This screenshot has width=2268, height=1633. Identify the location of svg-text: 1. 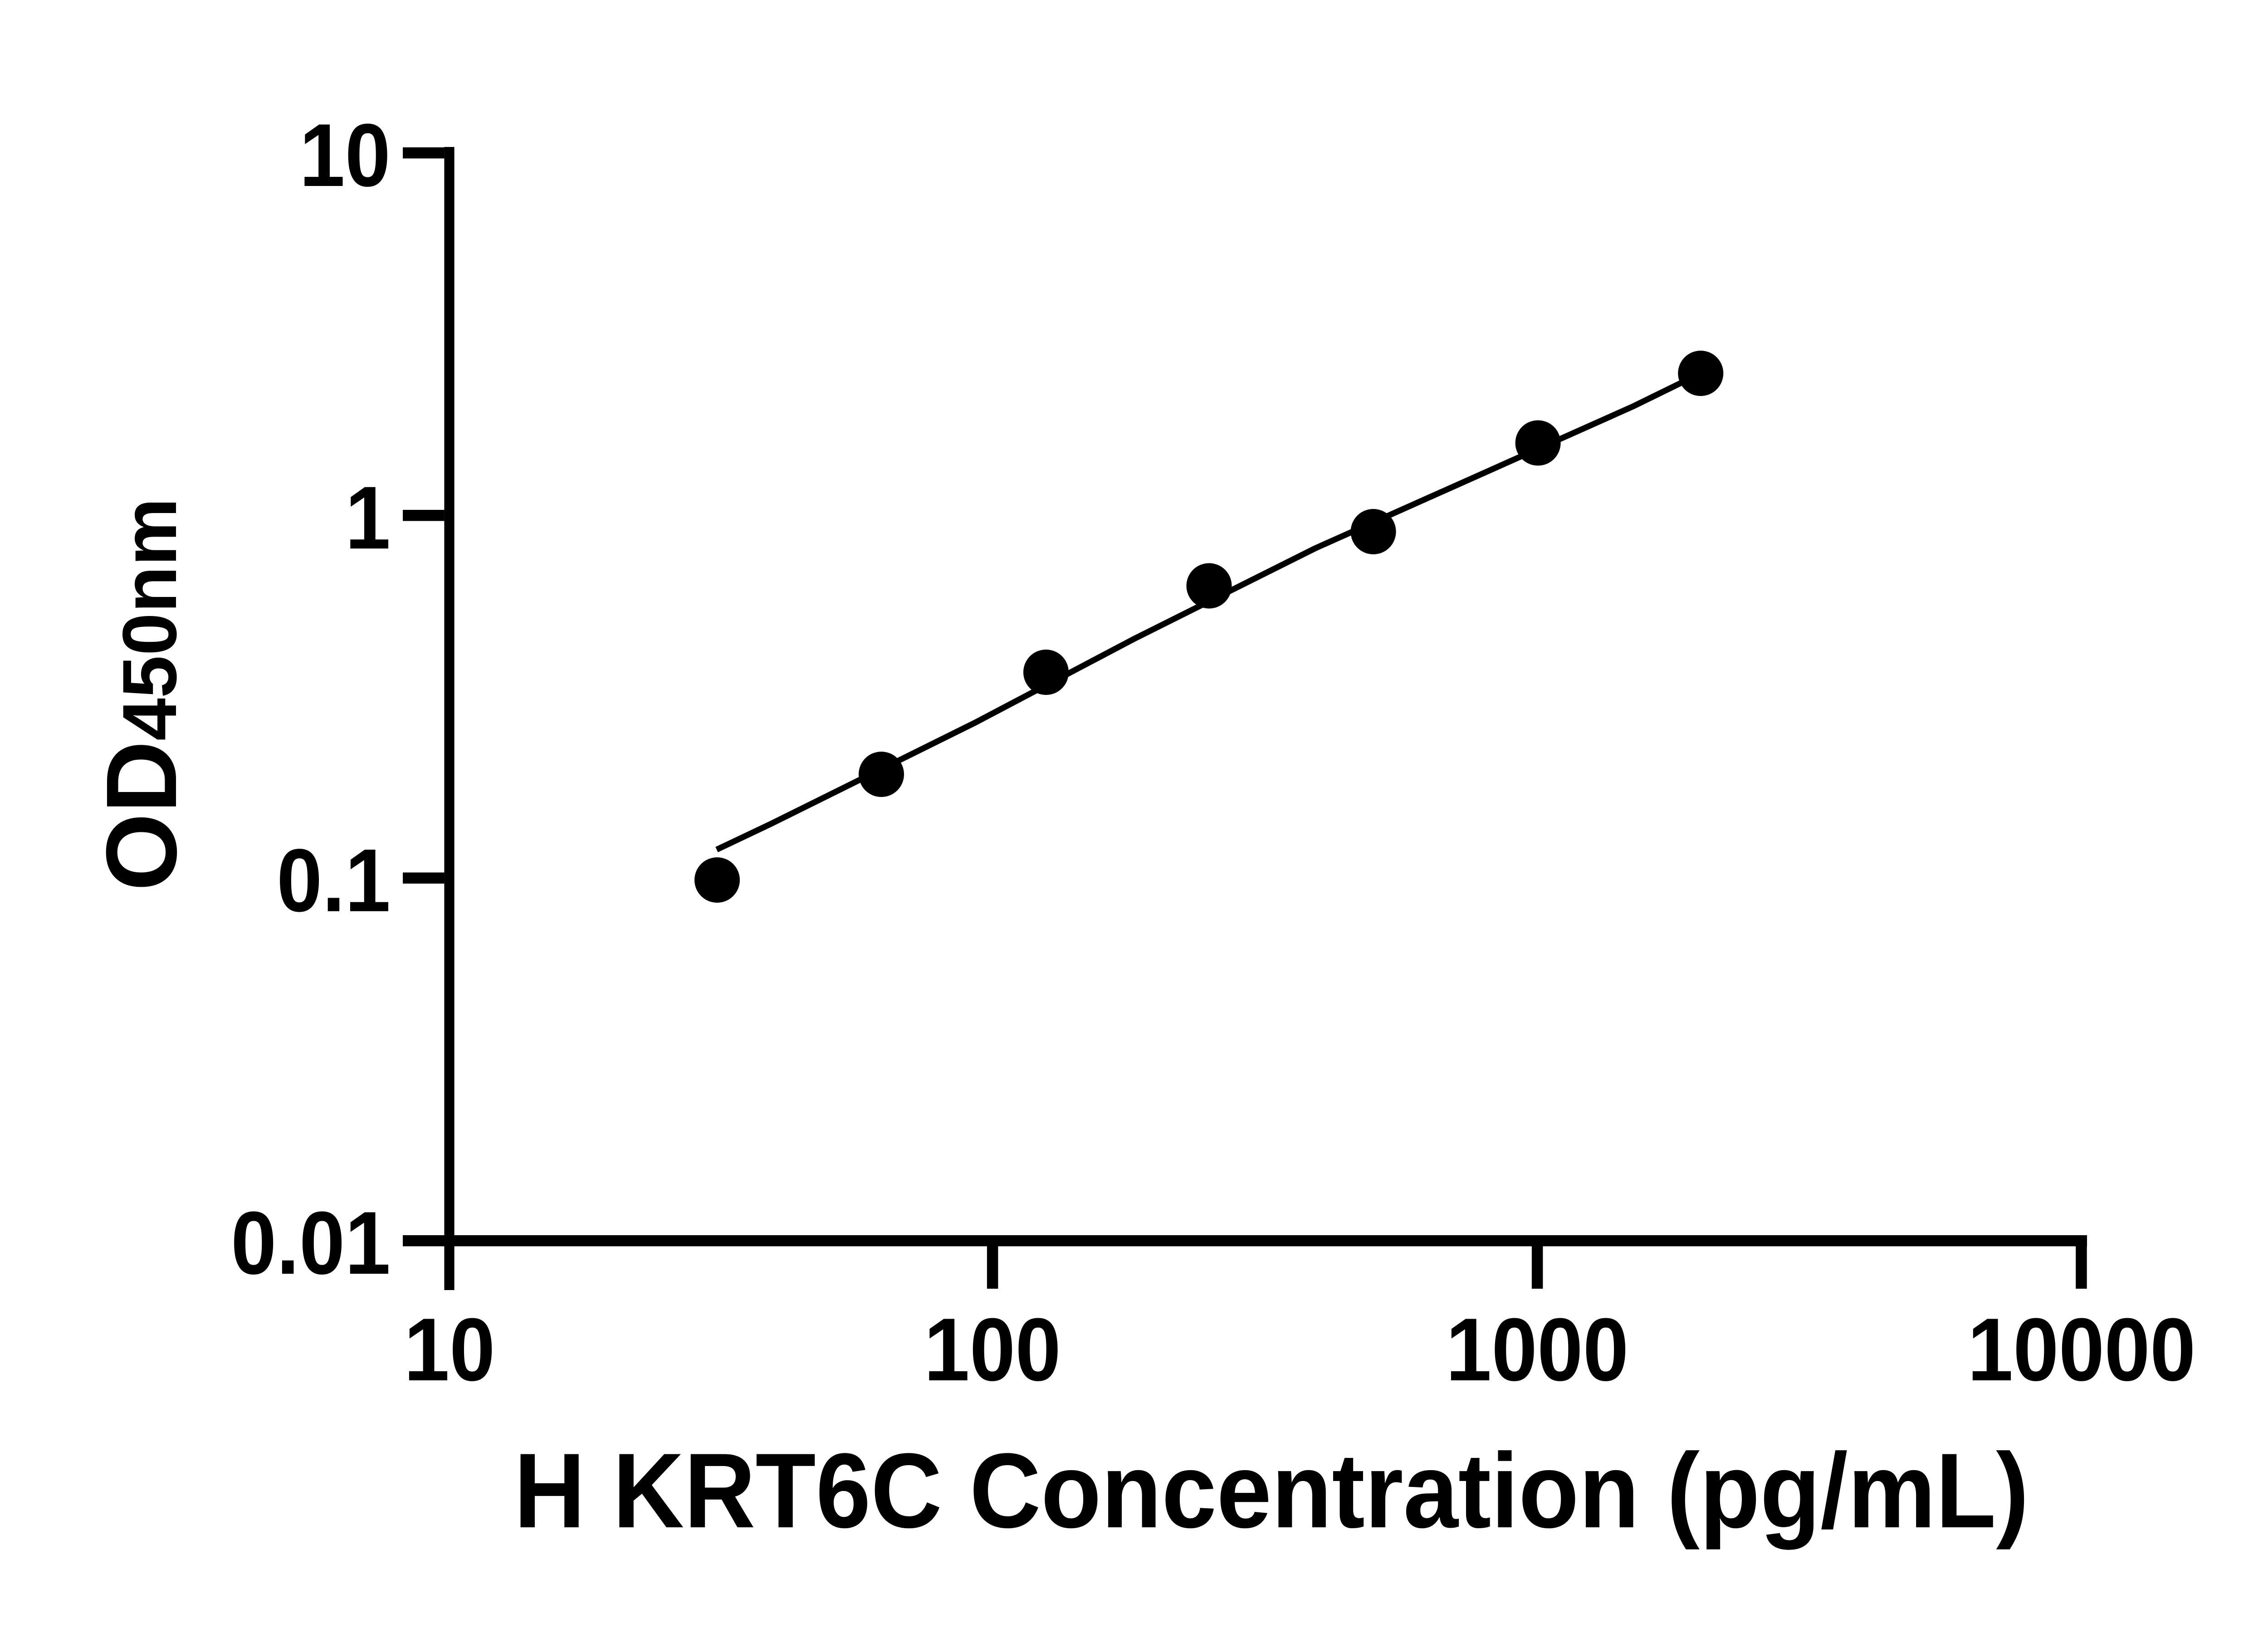
(368, 517).